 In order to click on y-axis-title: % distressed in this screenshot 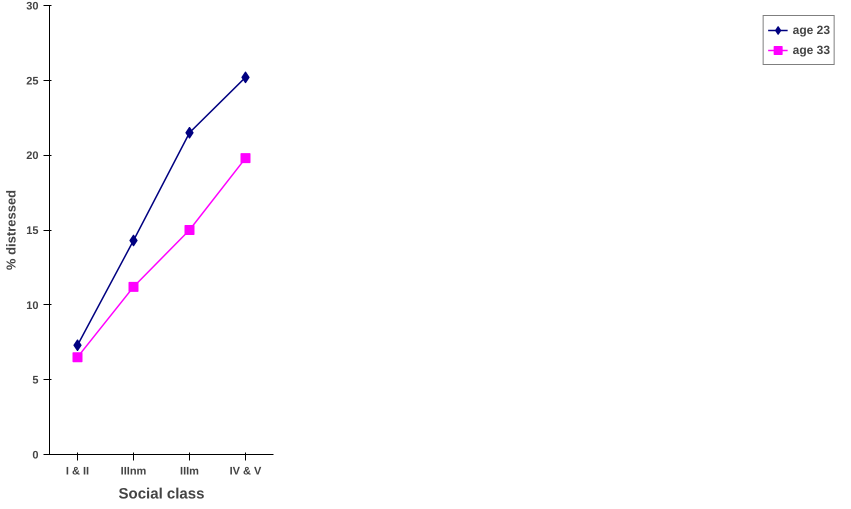, I will do `click(10, 230)`.